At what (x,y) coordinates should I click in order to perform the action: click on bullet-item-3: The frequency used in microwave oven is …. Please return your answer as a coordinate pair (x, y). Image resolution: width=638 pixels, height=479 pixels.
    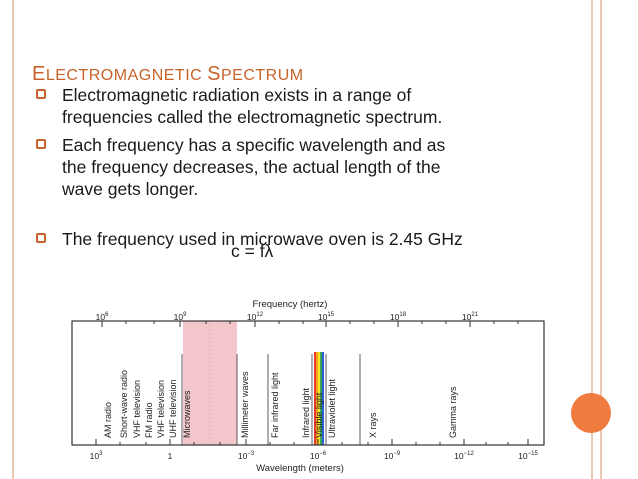
    Looking at the image, I should click on (306, 239).